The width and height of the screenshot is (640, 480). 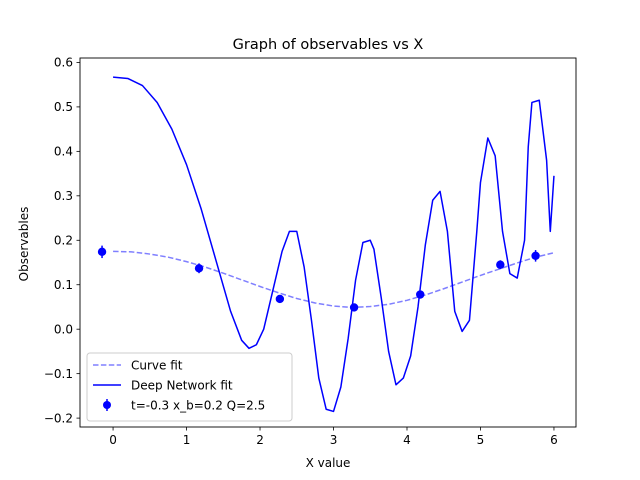 What do you see at coordinates (554, 440) in the screenshot?
I see `x-tick-label: 6` at bounding box center [554, 440].